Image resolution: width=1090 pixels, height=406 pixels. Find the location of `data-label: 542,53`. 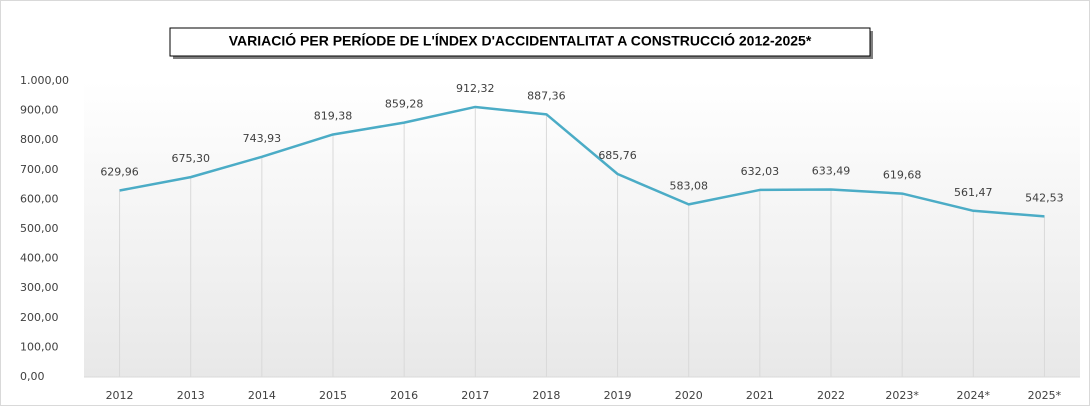

data-label: 542,53 is located at coordinates (1044, 197).